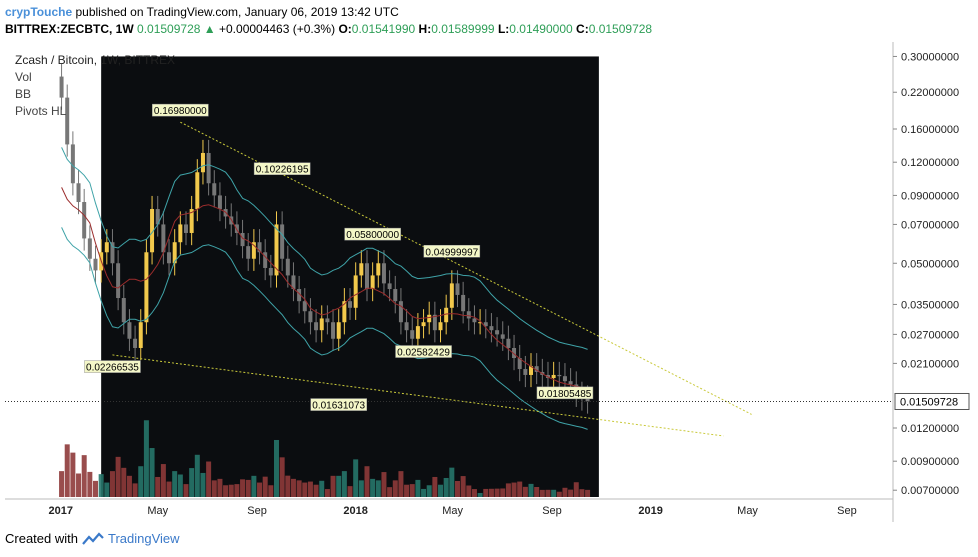  Describe the element at coordinates (930, 57) in the screenshot. I see `y-tick-label: 0.30000000` at that location.